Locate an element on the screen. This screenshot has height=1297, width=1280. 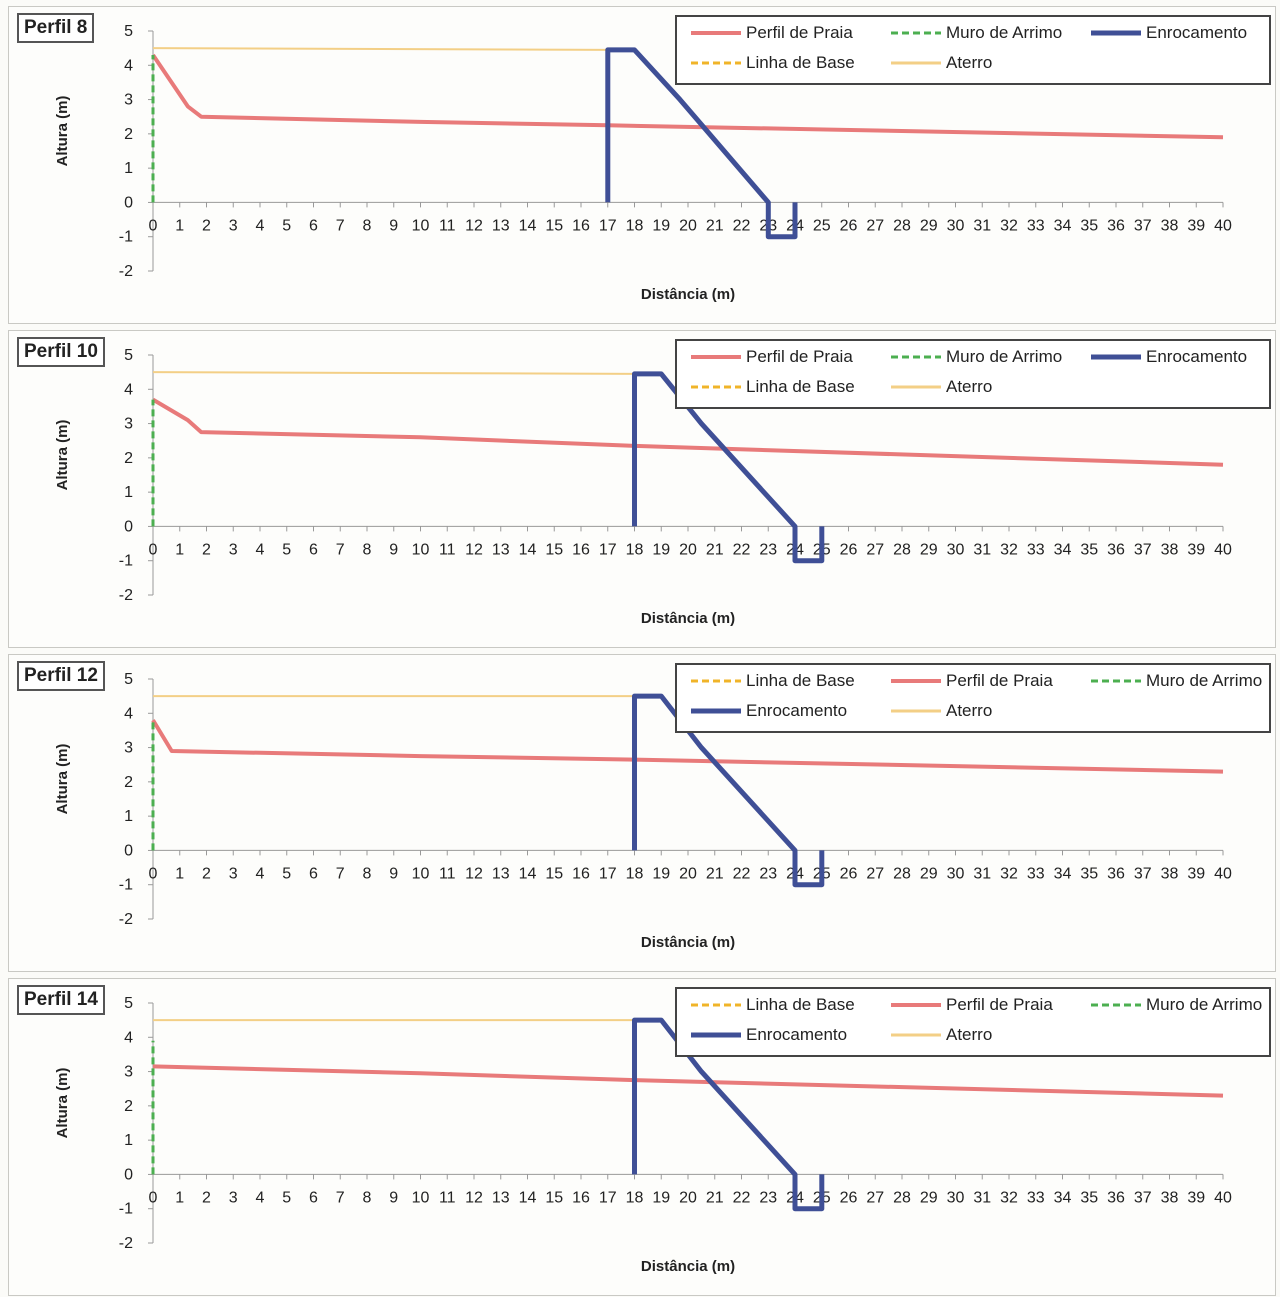
x-tick-label: 31 is located at coordinates (982, 873).